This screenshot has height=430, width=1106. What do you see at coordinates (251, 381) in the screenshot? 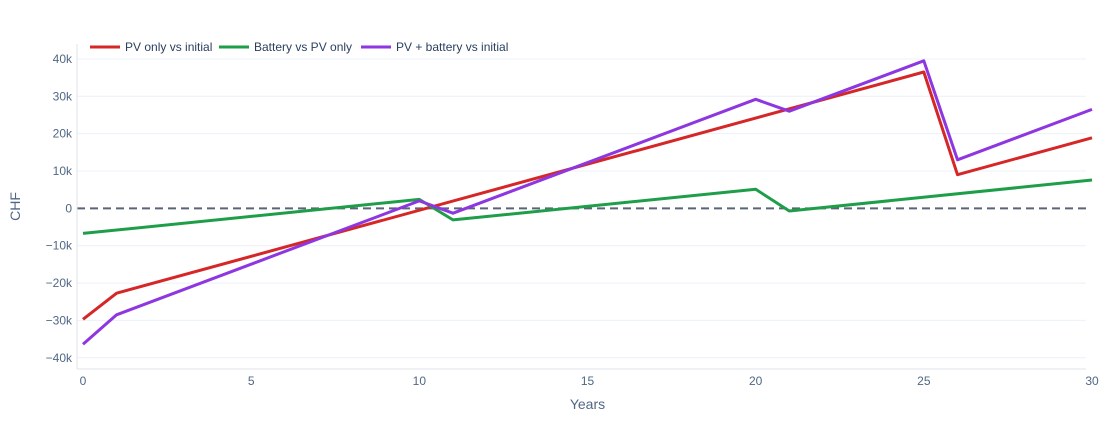
I see `x-tick-label: 5` at bounding box center [251, 381].